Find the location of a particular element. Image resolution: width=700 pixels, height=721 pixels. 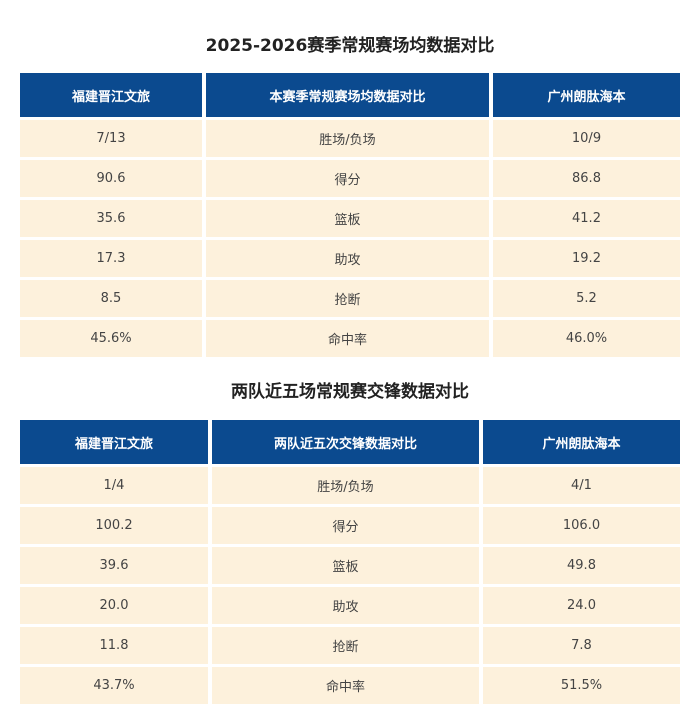

table-row: 35.6 篮板 41.2 is located at coordinates (350, 218).